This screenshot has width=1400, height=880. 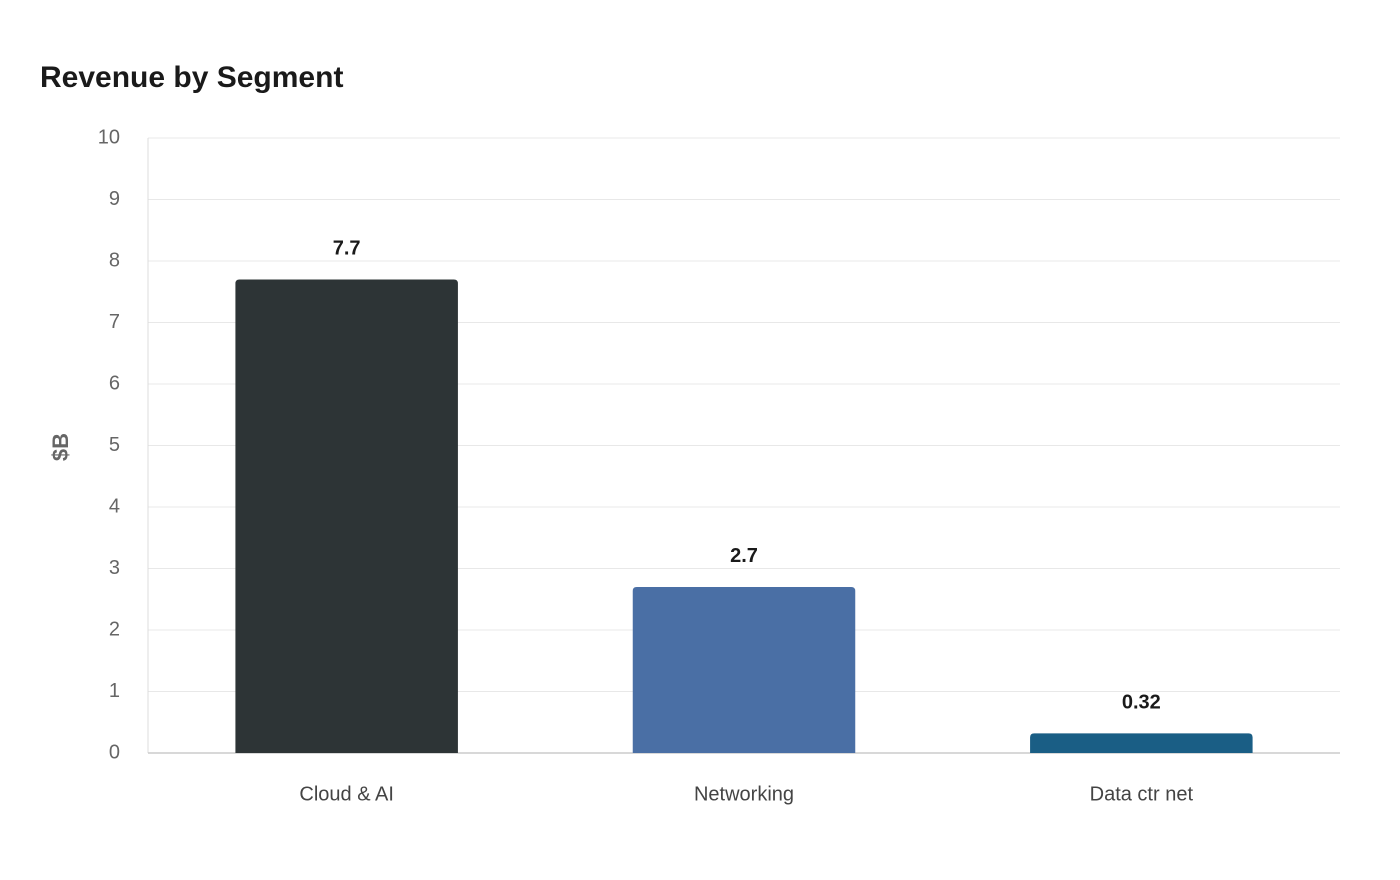 What do you see at coordinates (114, 260) in the screenshot?
I see `y-tick-label: 8` at bounding box center [114, 260].